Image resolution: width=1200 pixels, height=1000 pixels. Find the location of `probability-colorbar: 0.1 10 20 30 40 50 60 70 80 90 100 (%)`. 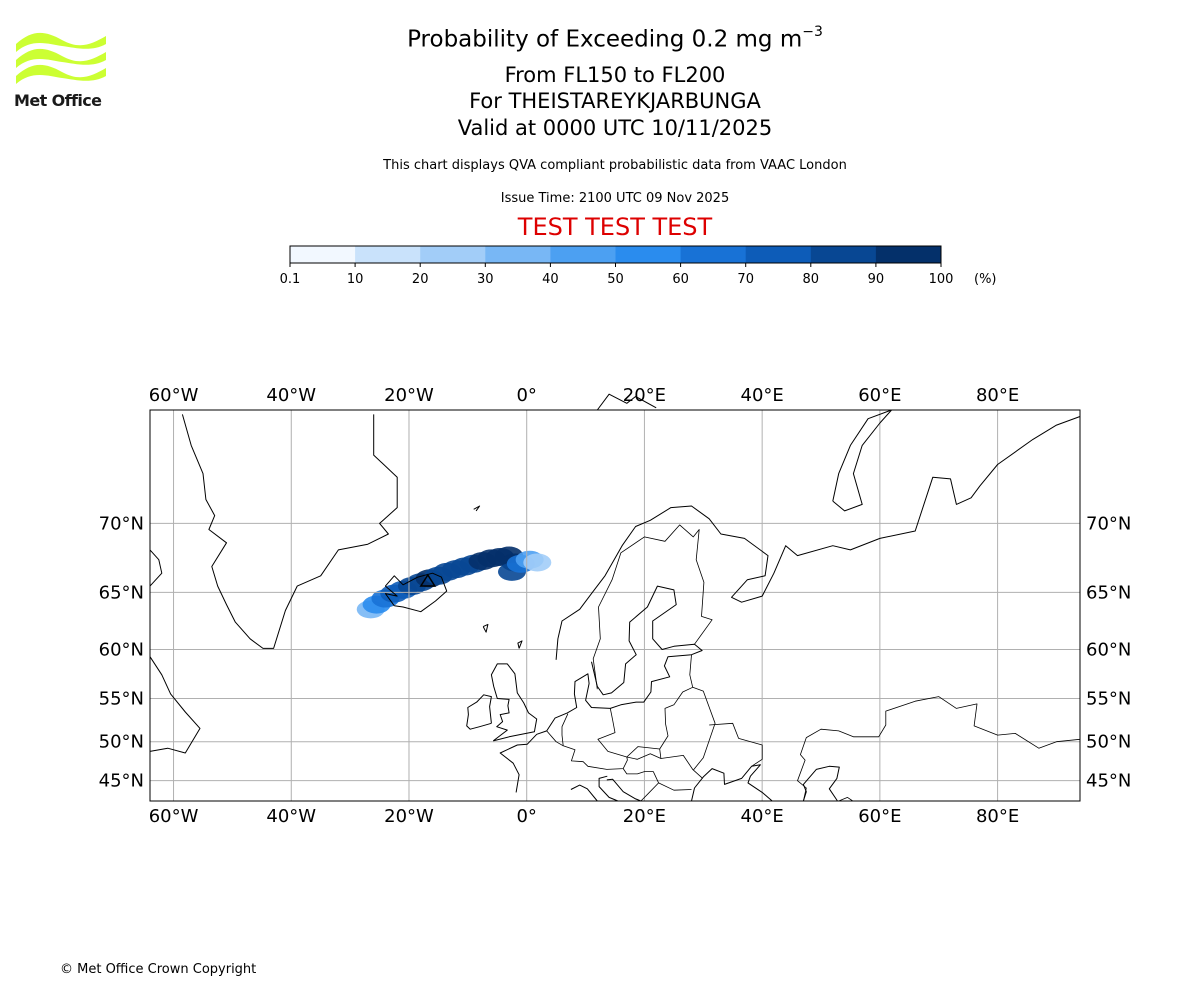

probability-colorbar: 0.1 10 20 30 40 50 60 70 80 90 100 (%) is located at coordinates (638, 266).